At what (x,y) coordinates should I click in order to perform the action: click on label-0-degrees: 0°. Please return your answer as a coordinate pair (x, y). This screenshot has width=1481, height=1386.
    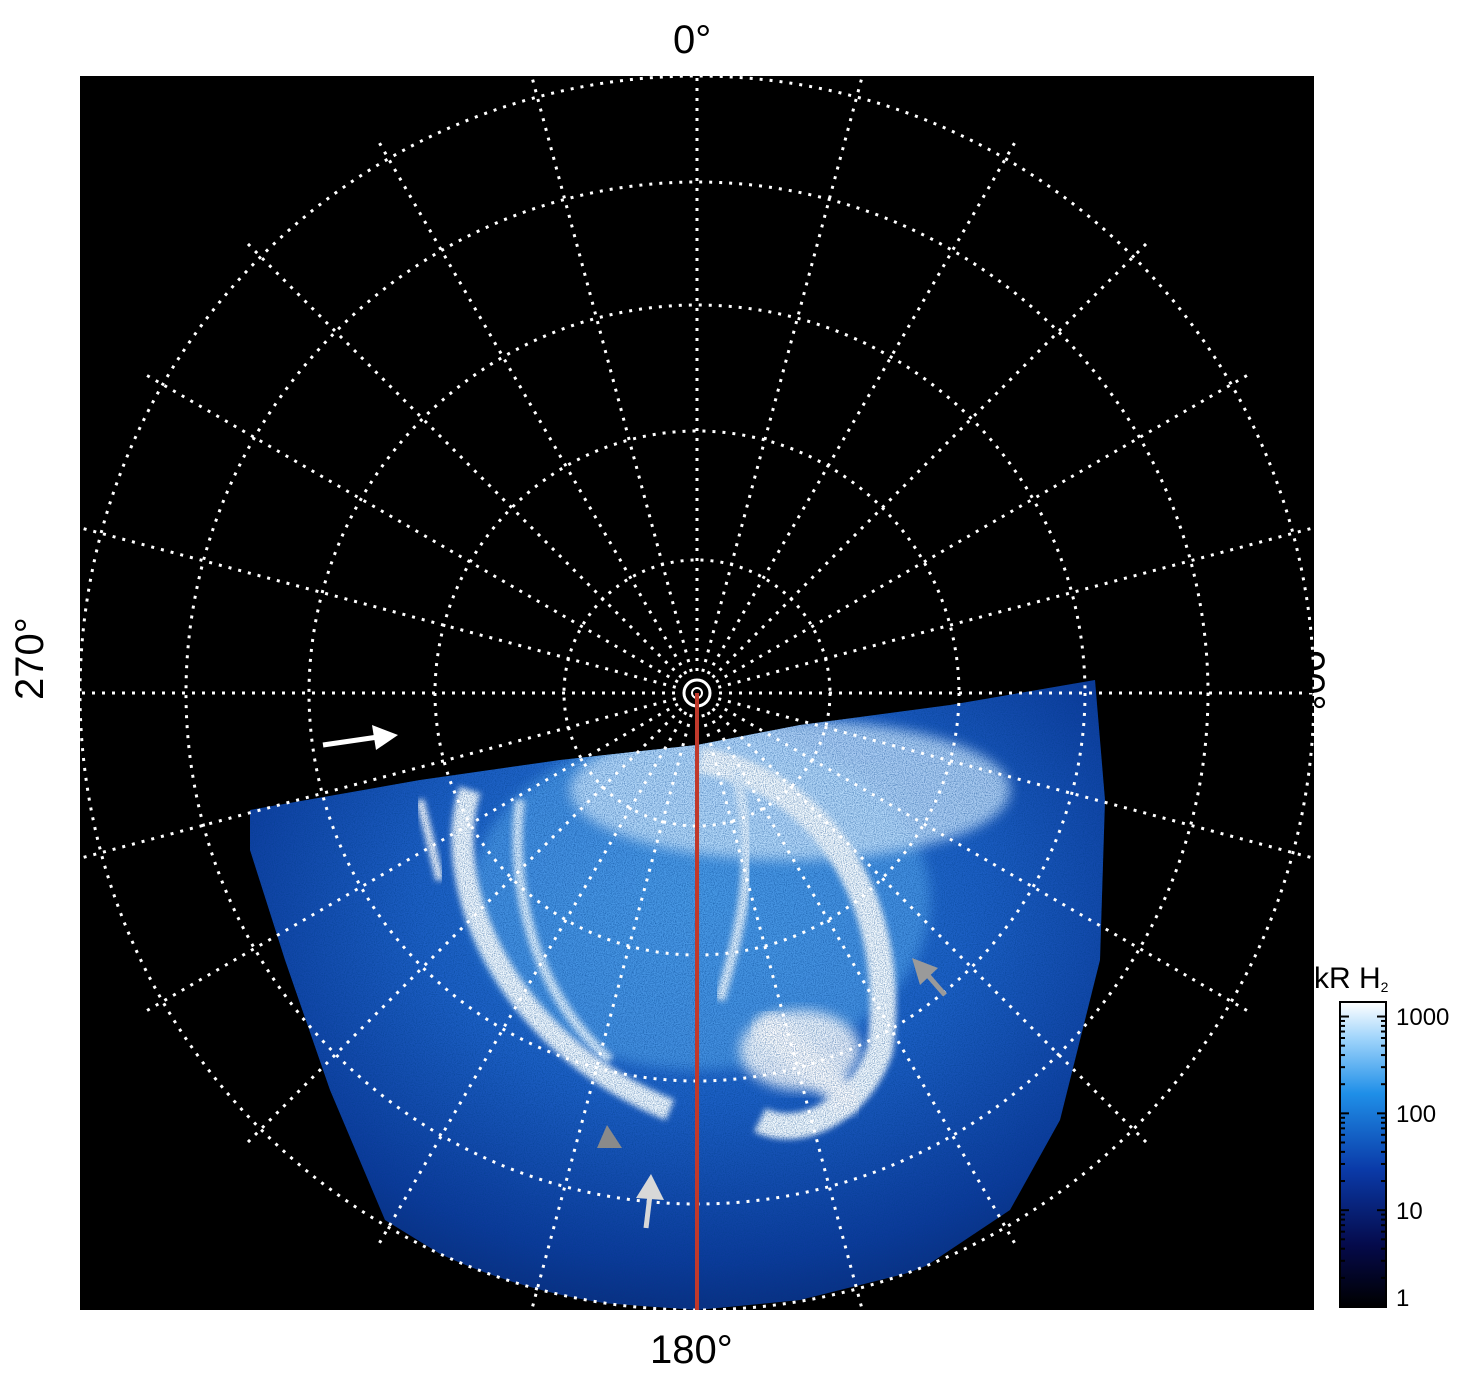
    Looking at the image, I should click on (692, 40).